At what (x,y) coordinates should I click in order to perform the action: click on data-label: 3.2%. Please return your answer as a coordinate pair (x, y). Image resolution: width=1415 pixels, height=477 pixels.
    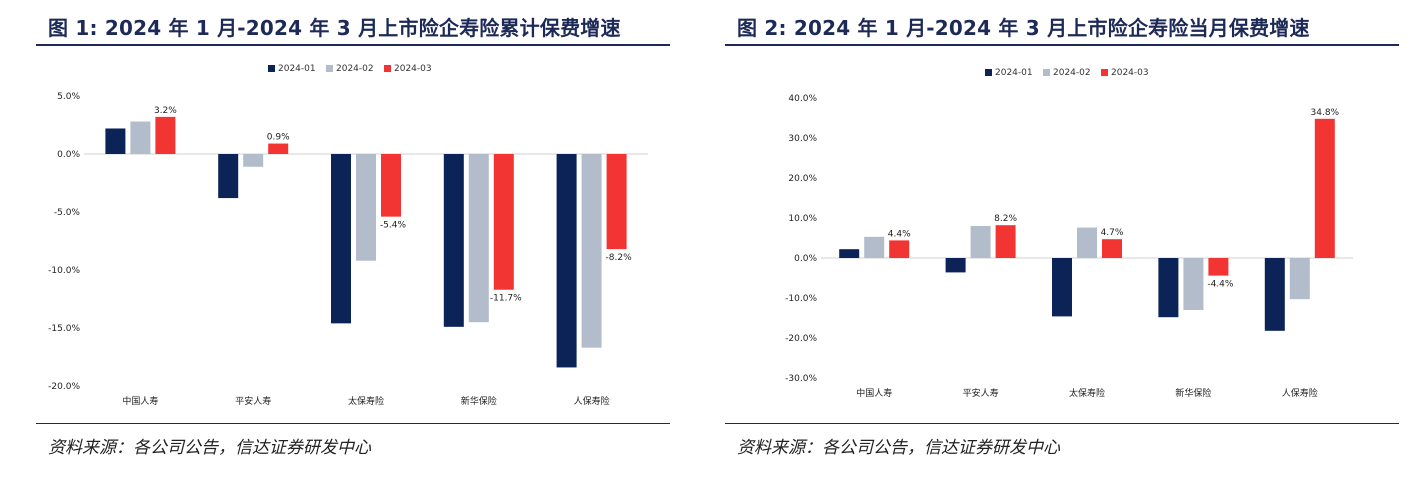
    Looking at the image, I should click on (165, 111).